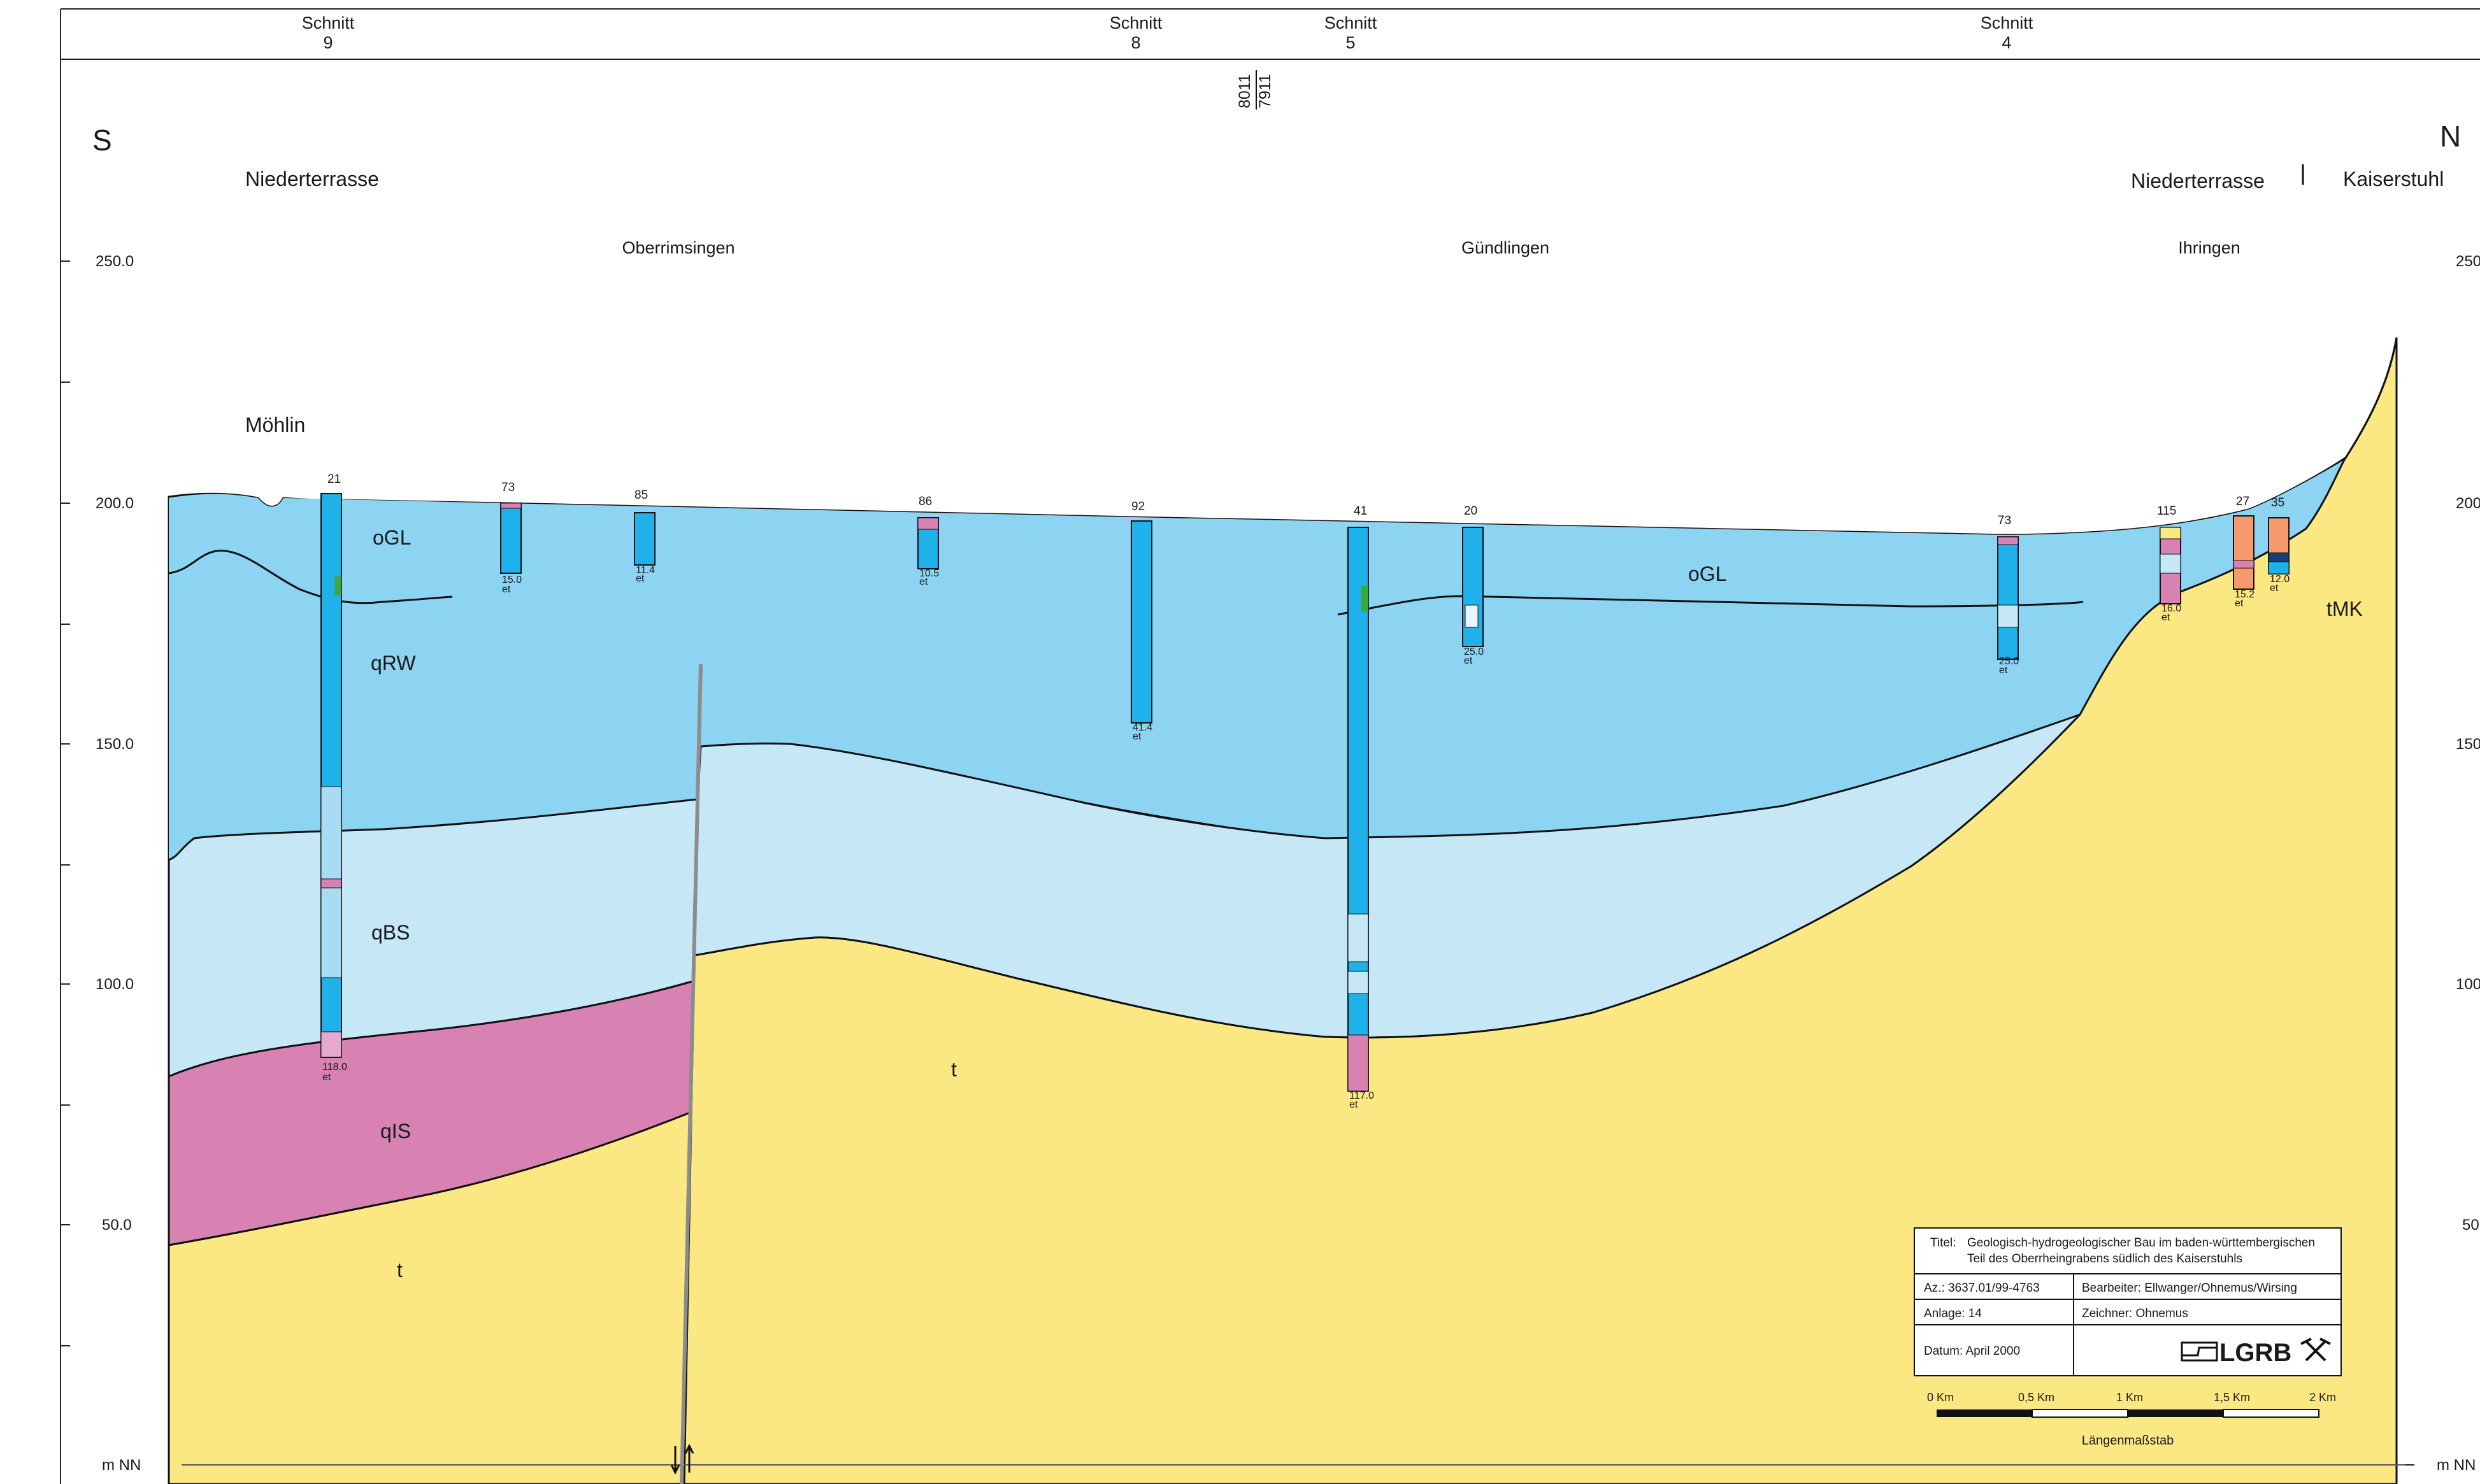 The width and height of the screenshot is (2480, 1484). I want to click on place-oberrimsingen: Oberrimsingen, so click(678, 247).